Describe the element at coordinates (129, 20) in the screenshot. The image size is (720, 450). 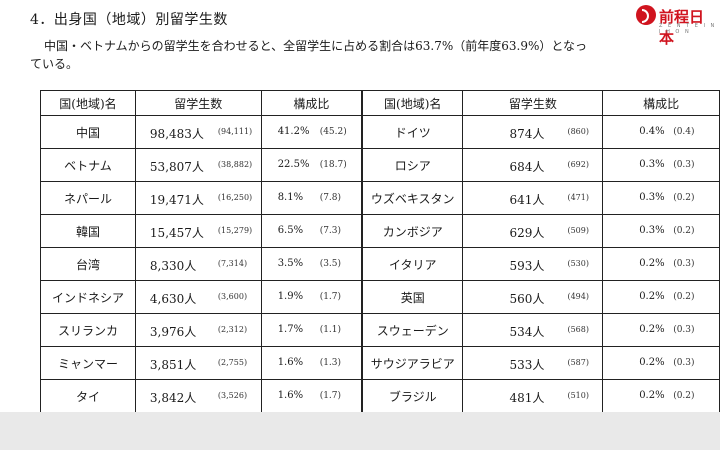
I see `section-title: 4．出身国（地域）別留学生数` at that location.